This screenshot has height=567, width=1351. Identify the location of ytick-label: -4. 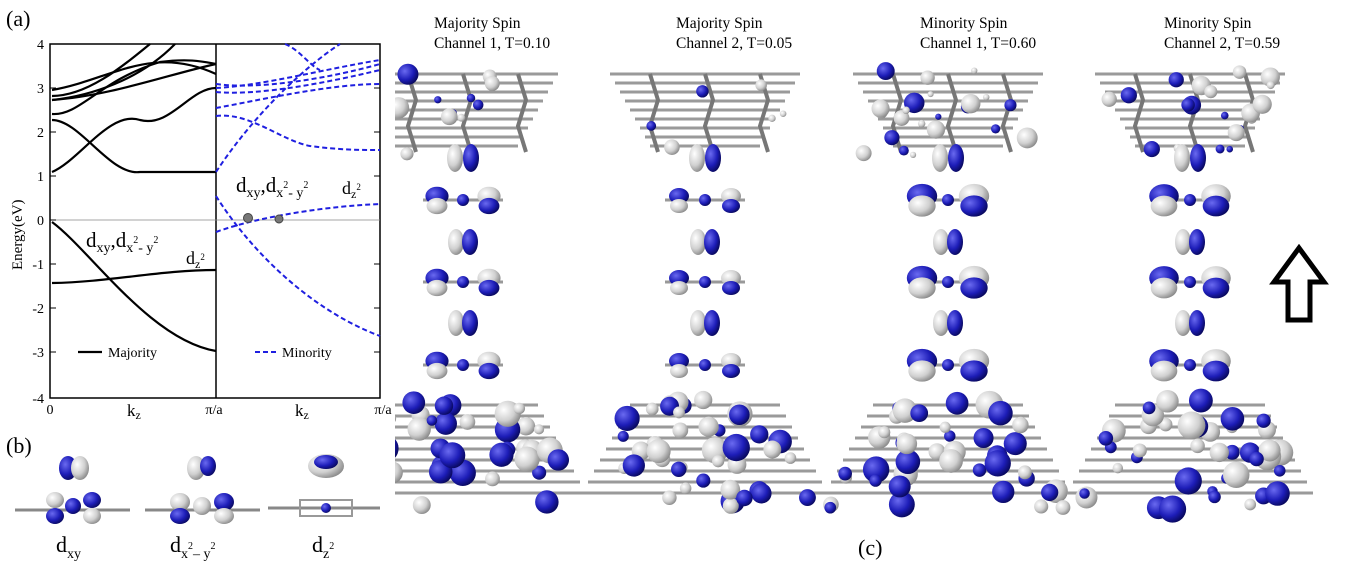
(38, 399).